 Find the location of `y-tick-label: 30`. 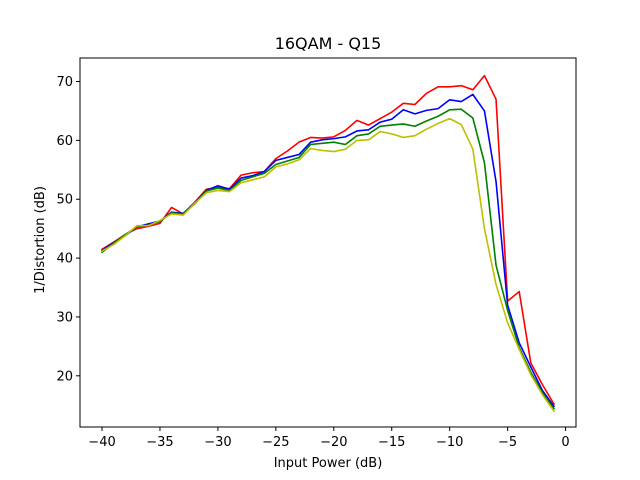

y-tick-label: 30 is located at coordinates (64, 317).